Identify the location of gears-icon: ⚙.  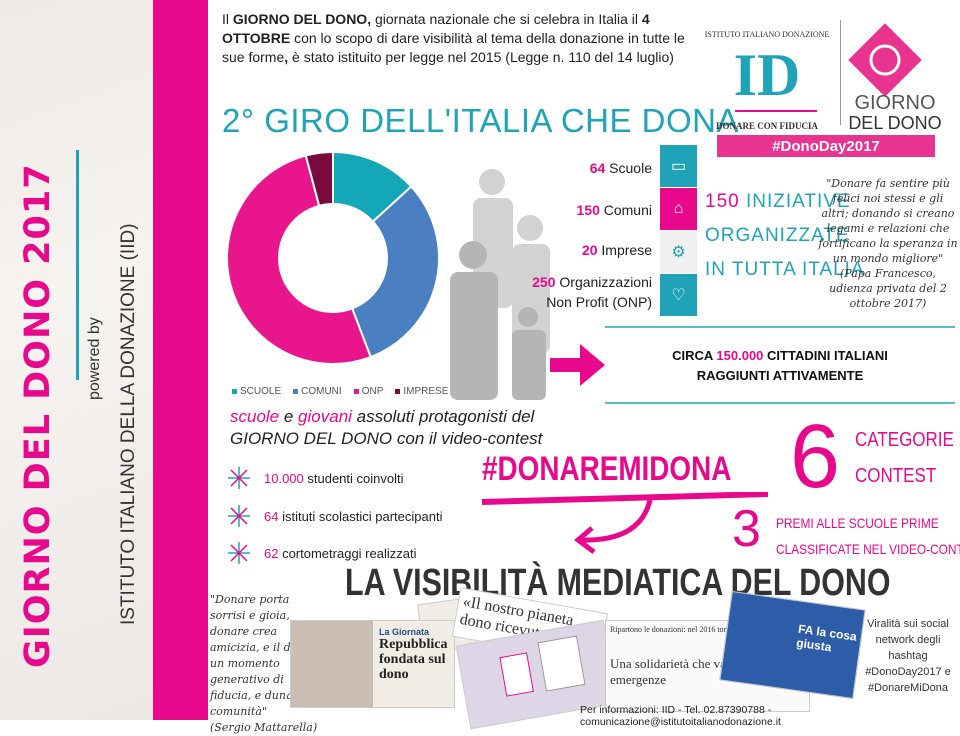
(678, 252).